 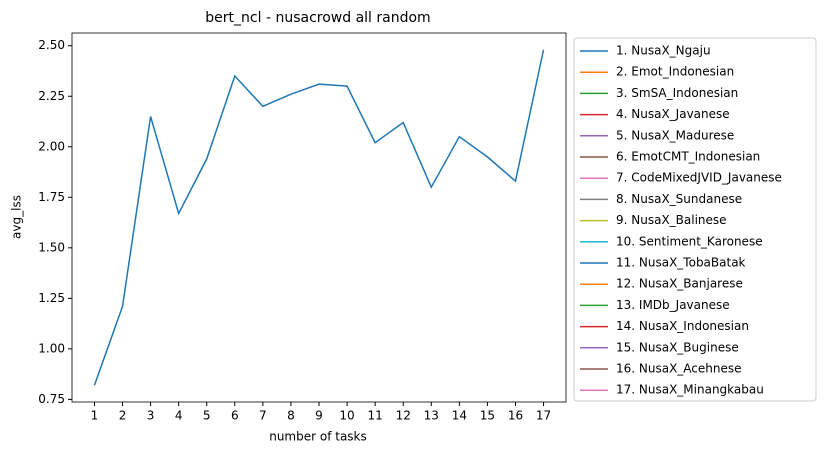 What do you see at coordinates (679, 199) in the screenshot?
I see `legend-label: 8. NusaX_Sundanese` at bounding box center [679, 199].